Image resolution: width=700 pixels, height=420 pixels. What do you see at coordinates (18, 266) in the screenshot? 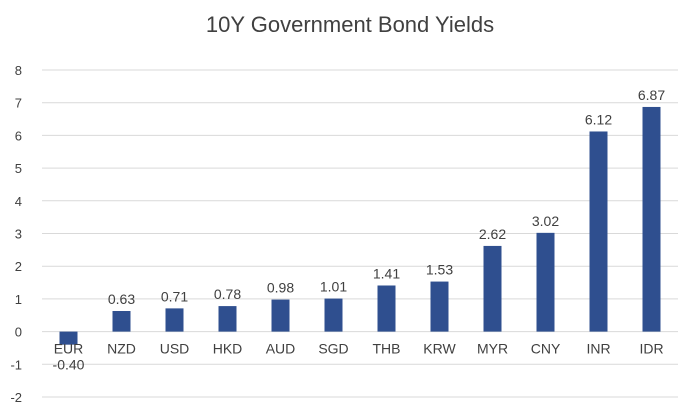
I see `y-tick-label: 2` at bounding box center [18, 266].